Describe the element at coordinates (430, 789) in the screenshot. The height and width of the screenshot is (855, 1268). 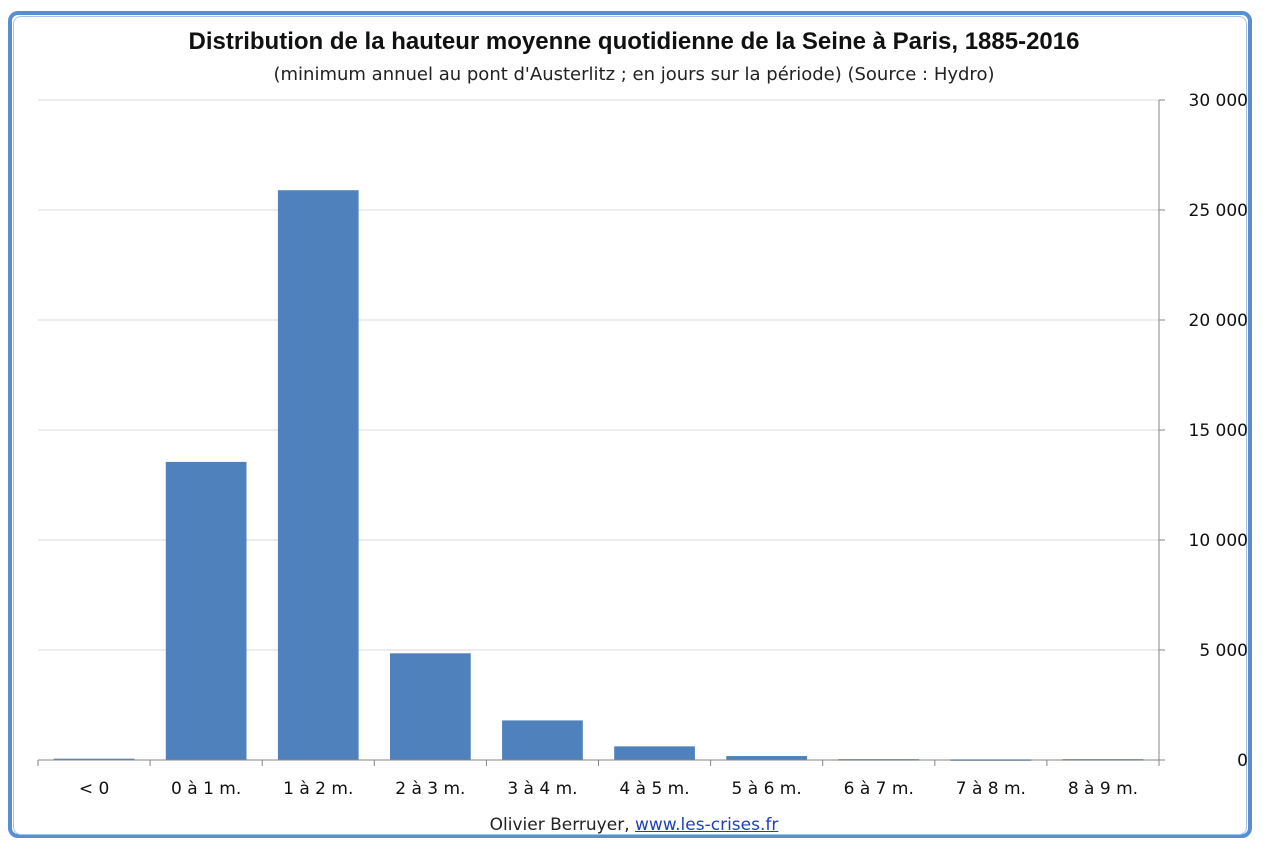
I see `x-tick-label: 2 à 3 m.` at that location.